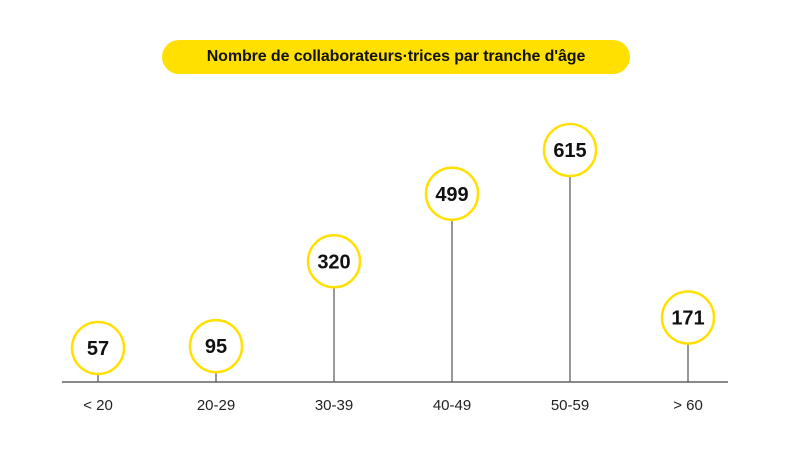  What do you see at coordinates (334, 405) in the screenshot?
I see `x-tick-label: 30-39` at bounding box center [334, 405].